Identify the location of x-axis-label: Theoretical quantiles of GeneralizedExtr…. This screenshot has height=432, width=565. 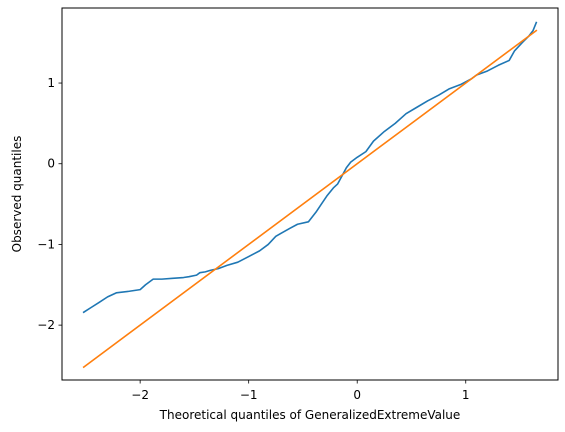
(310, 415).